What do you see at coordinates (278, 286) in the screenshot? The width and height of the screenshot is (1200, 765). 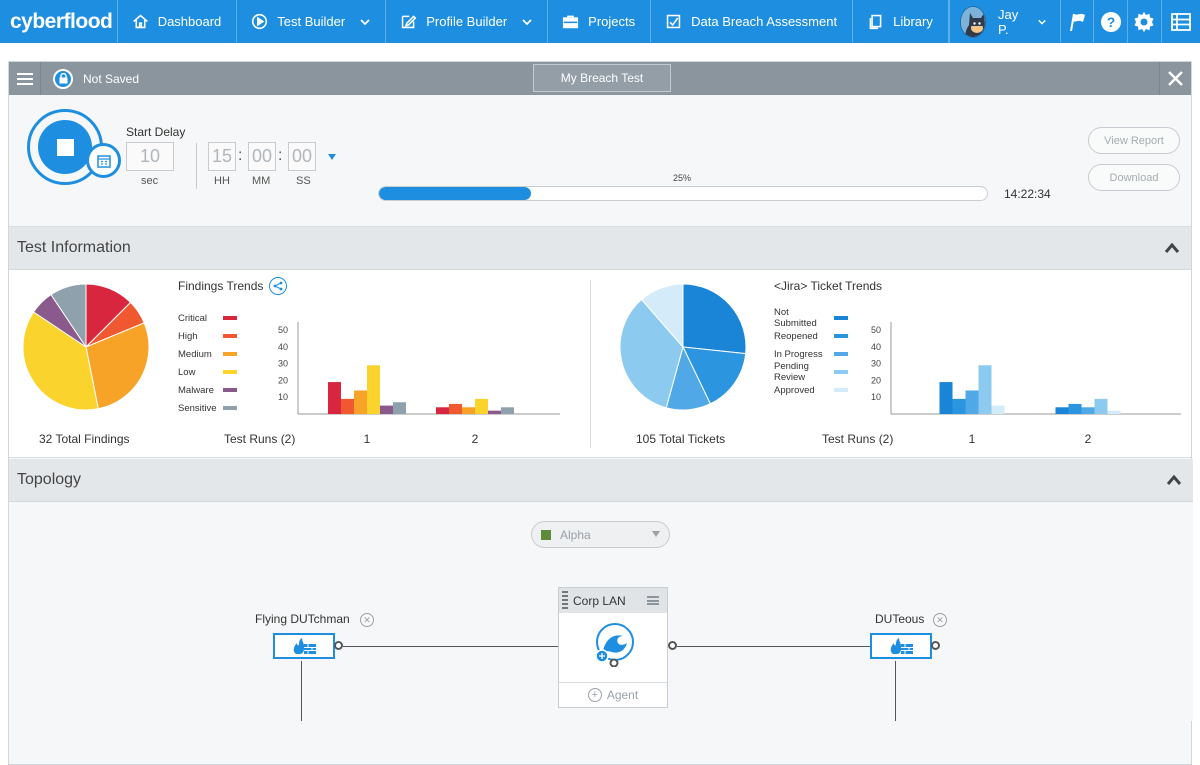 I see `share-icon` at bounding box center [278, 286].